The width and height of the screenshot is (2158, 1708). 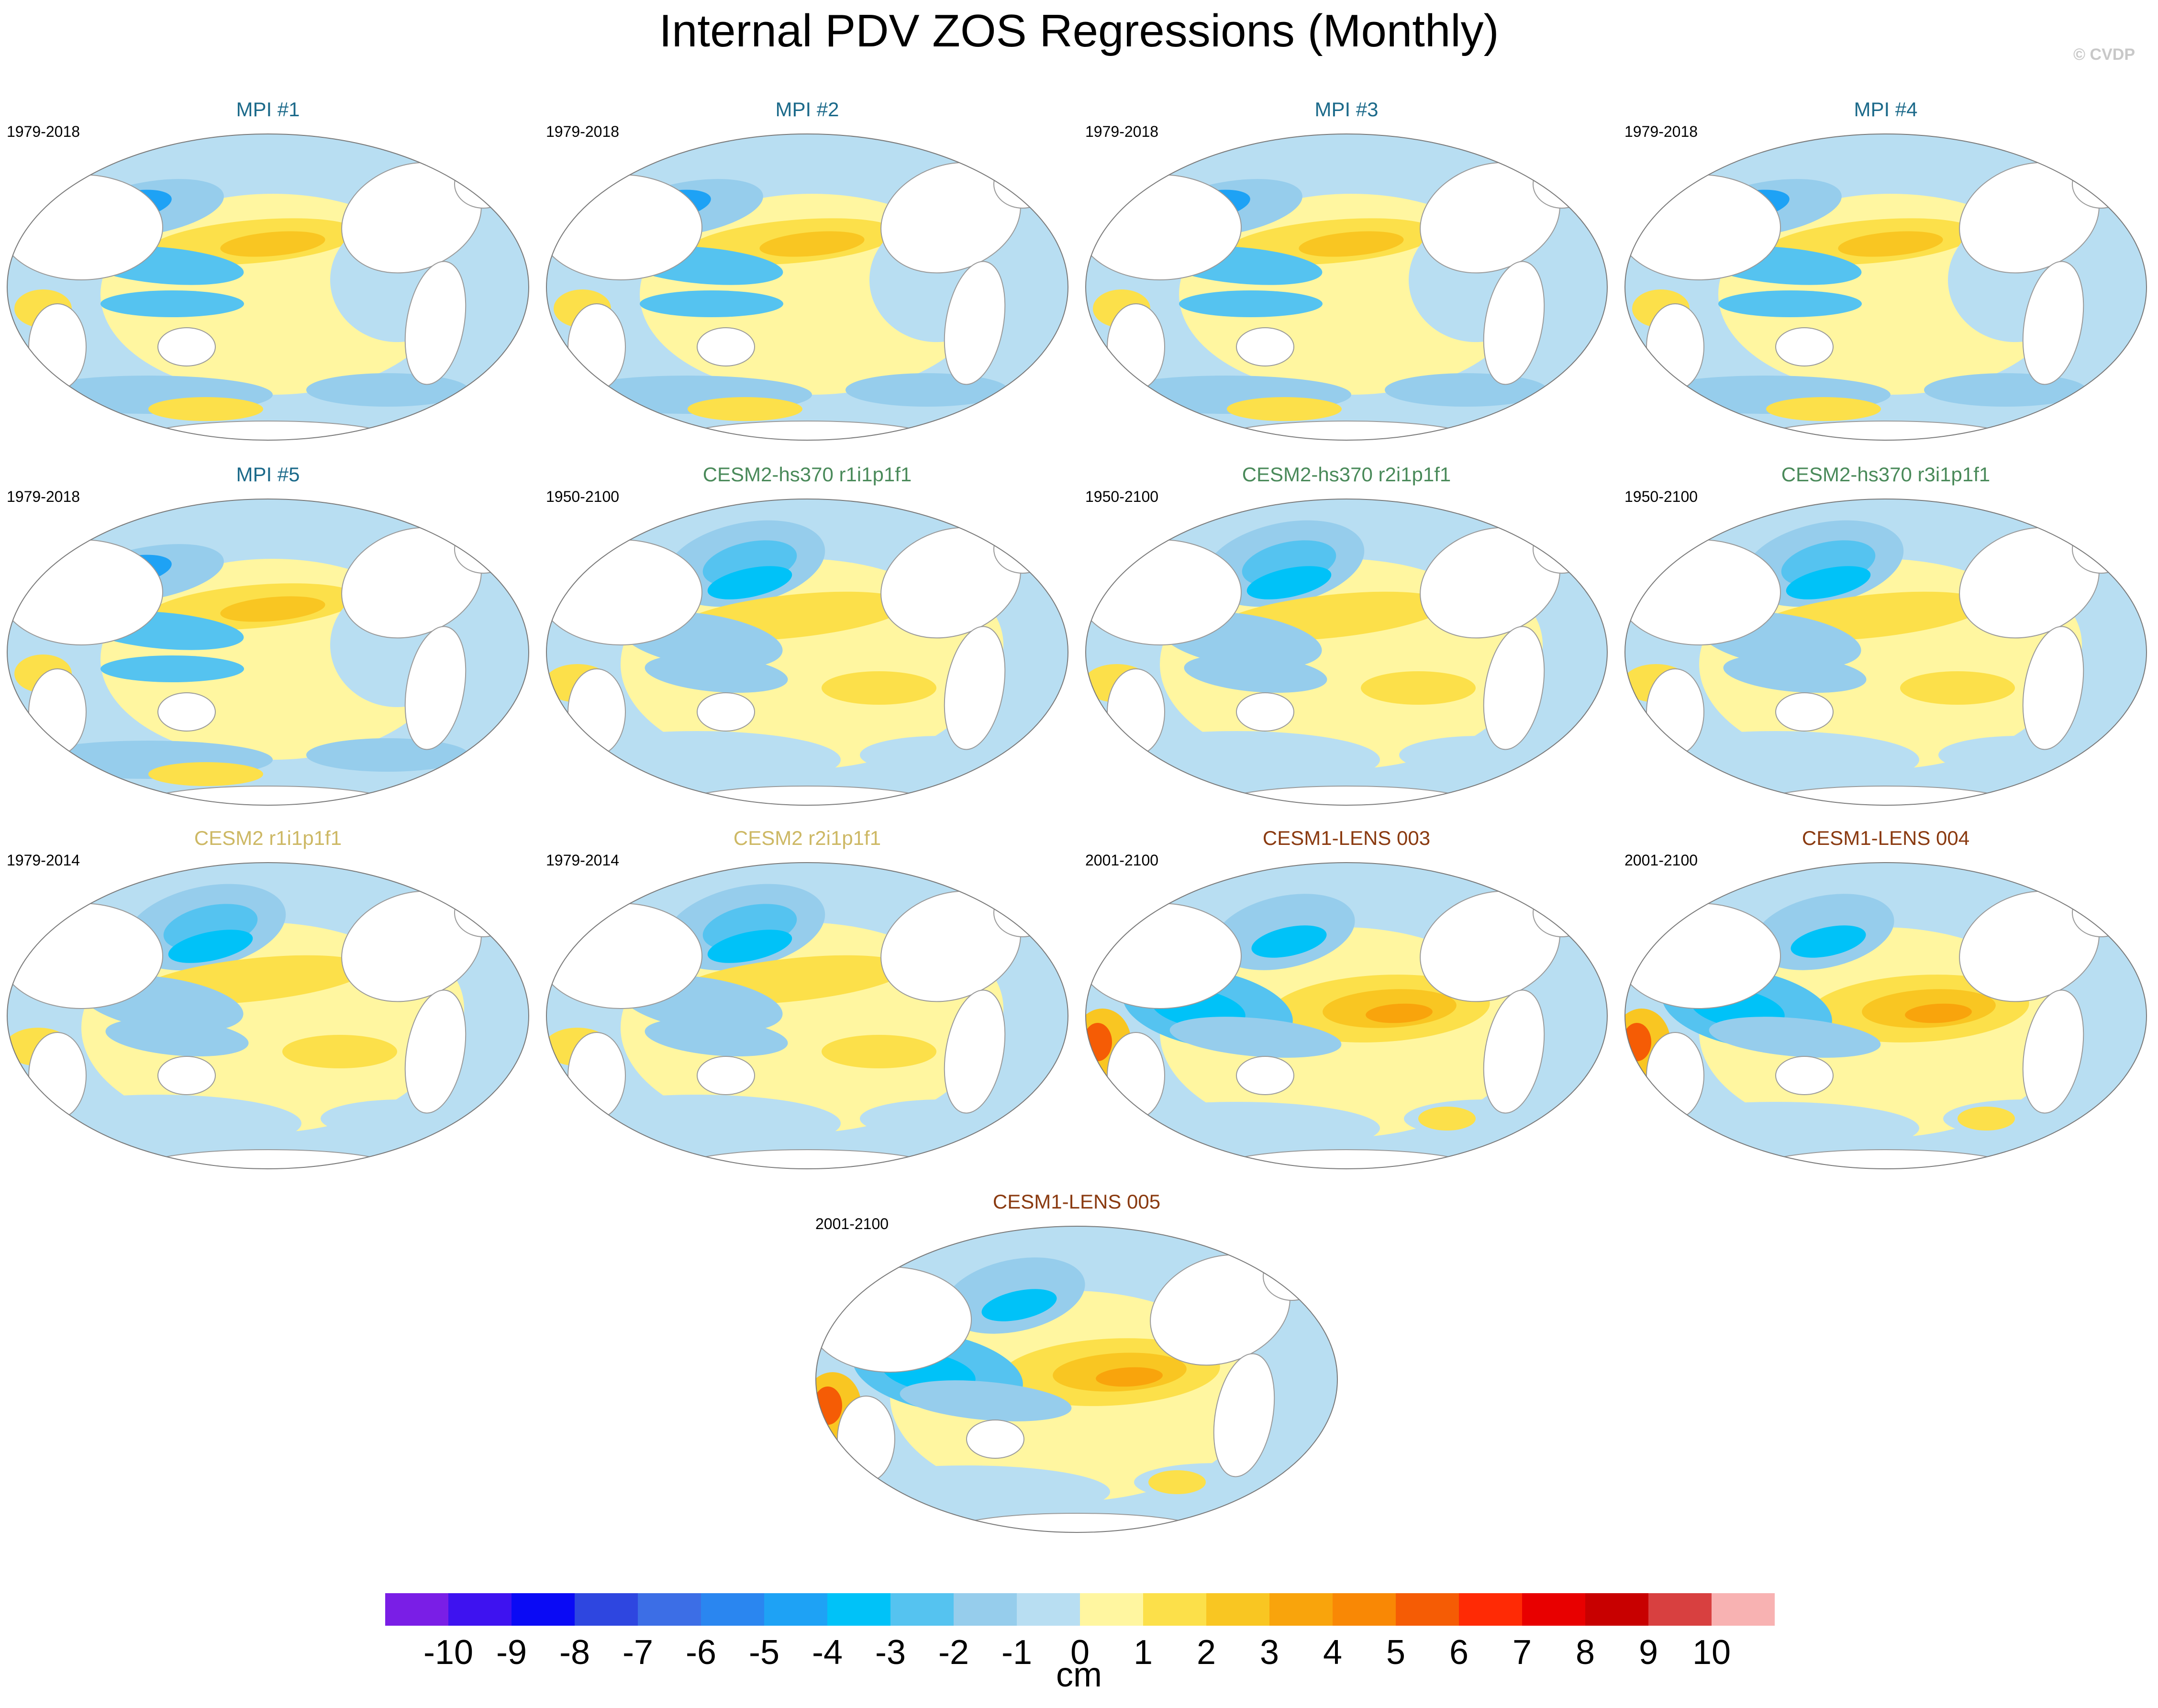 What do you see at coordinates (268, 110) in the screenshot?
I see `panel-title: MPI #1` at bounding box center [268, 110].